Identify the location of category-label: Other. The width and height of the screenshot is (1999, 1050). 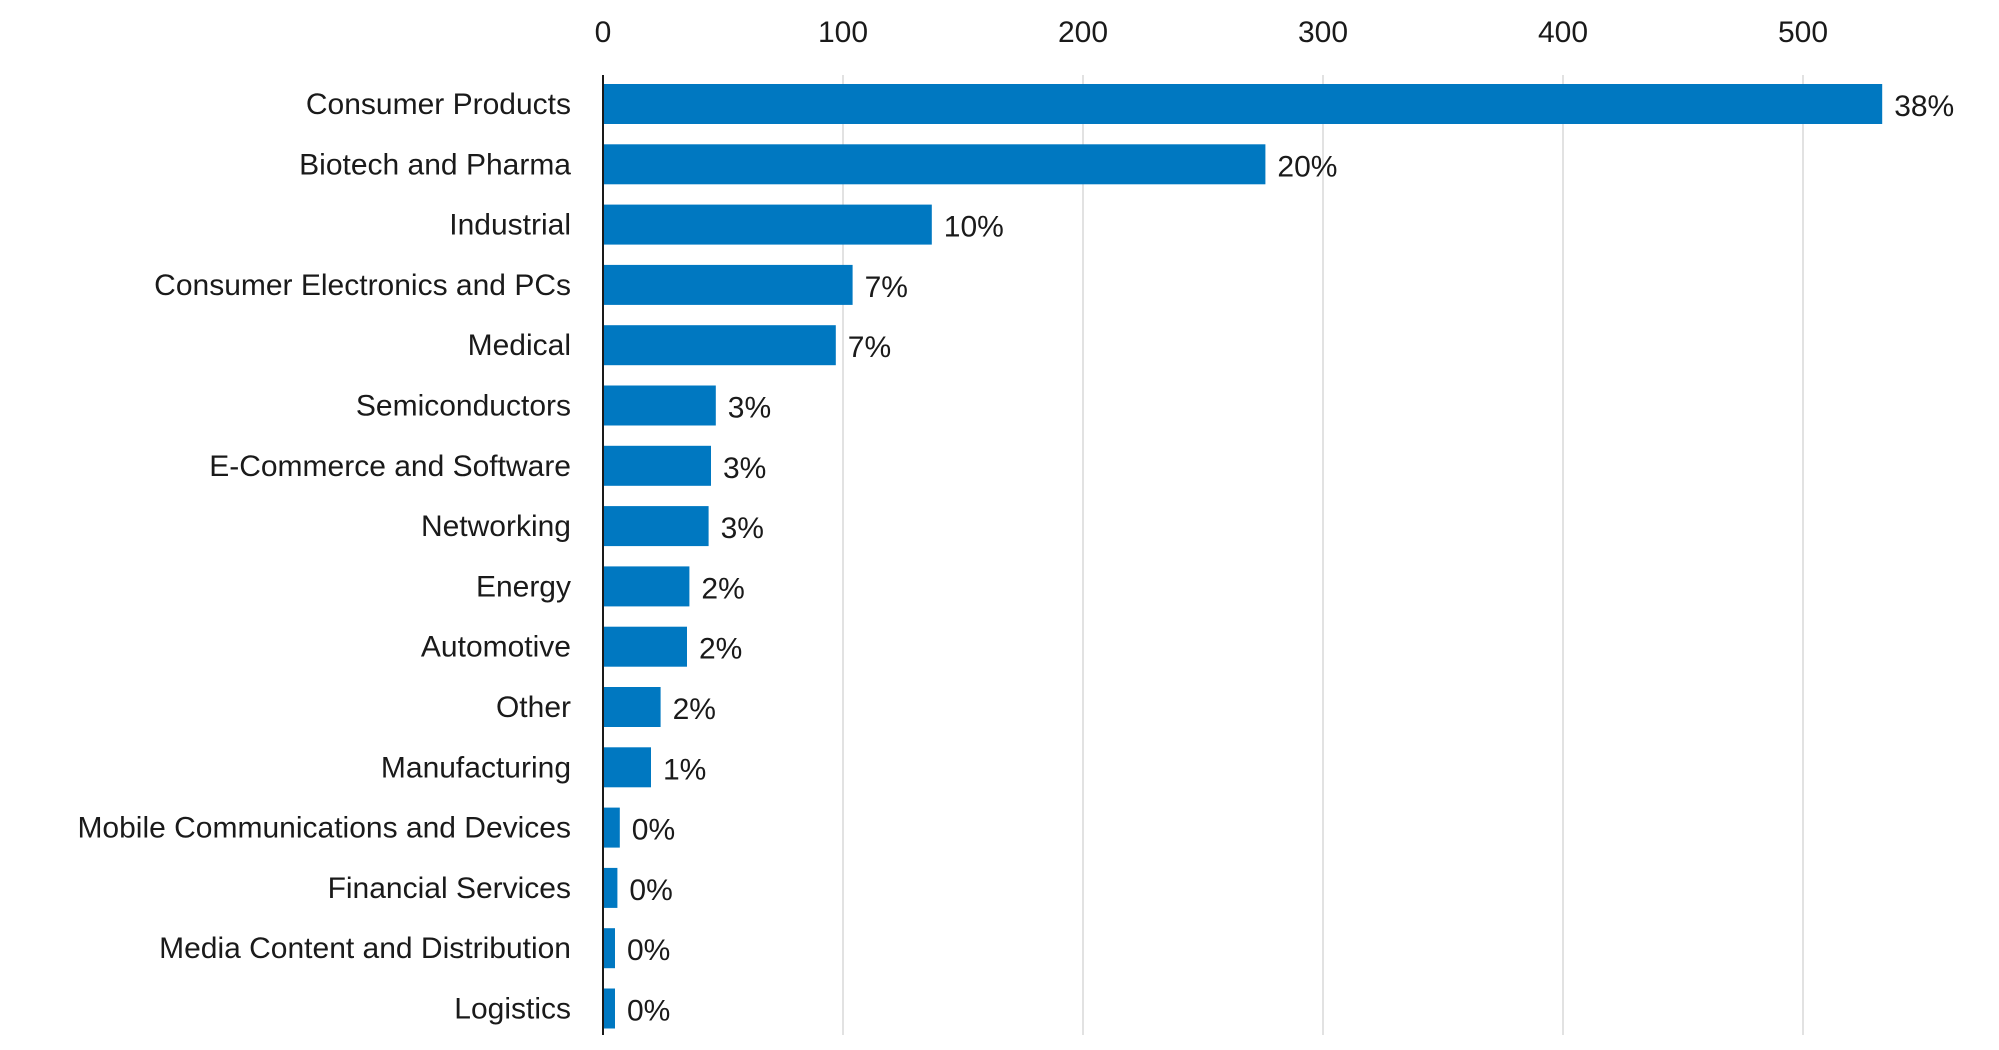
(533, 707).